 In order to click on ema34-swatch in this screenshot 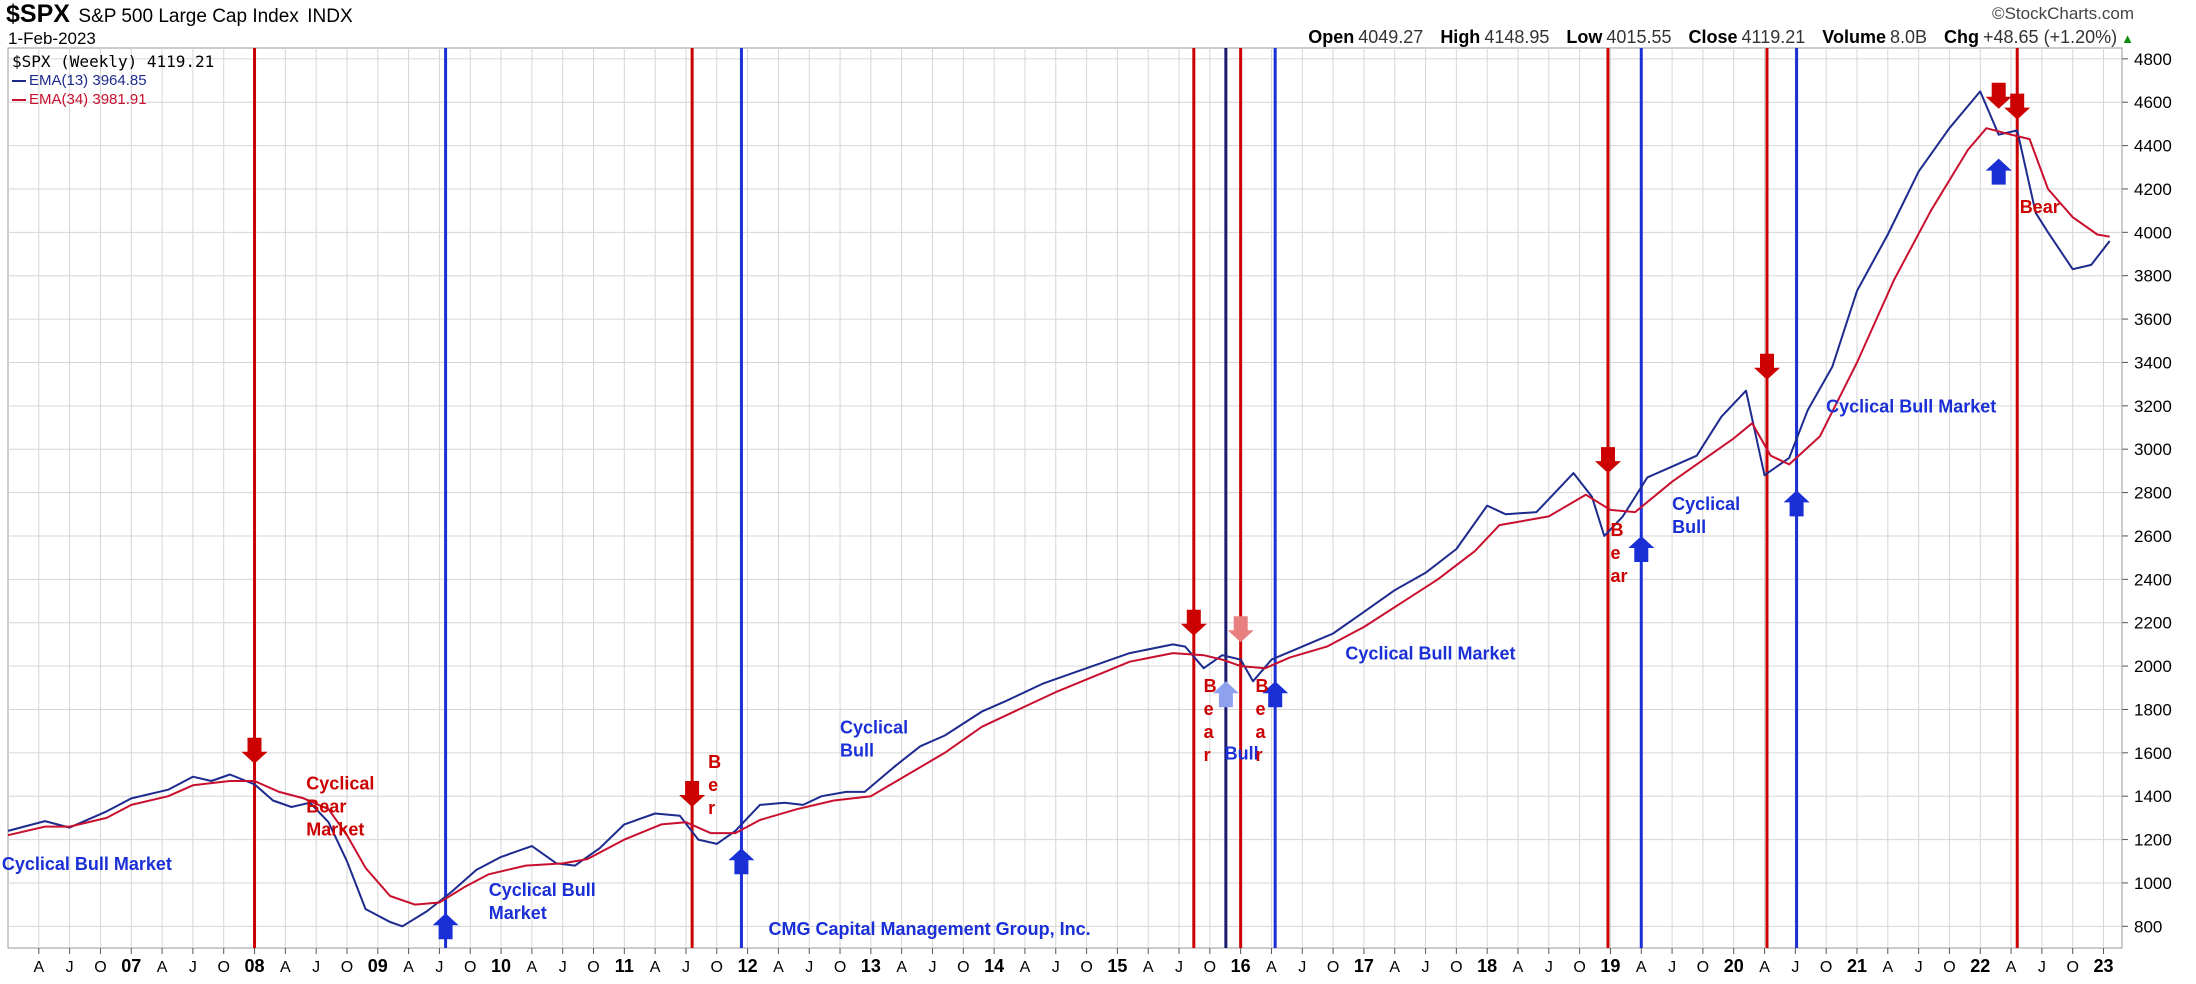, I will do `click(19, 100)`.